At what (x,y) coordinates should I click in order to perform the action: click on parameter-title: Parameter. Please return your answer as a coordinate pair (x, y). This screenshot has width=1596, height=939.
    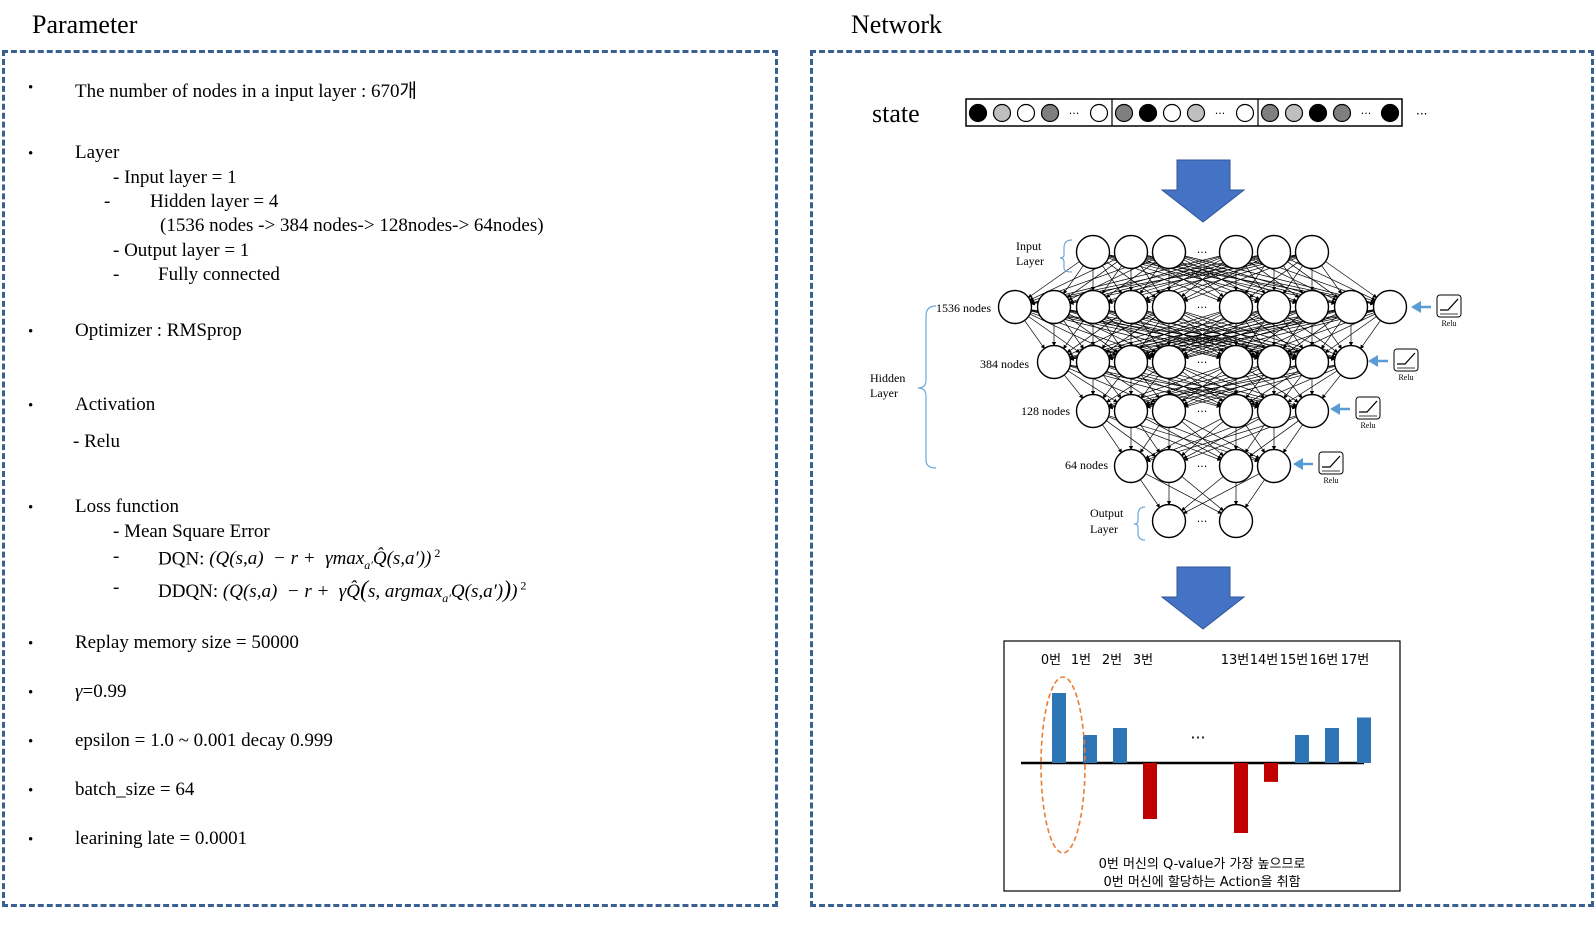
    Looking at the image, I should click on (85, 24).